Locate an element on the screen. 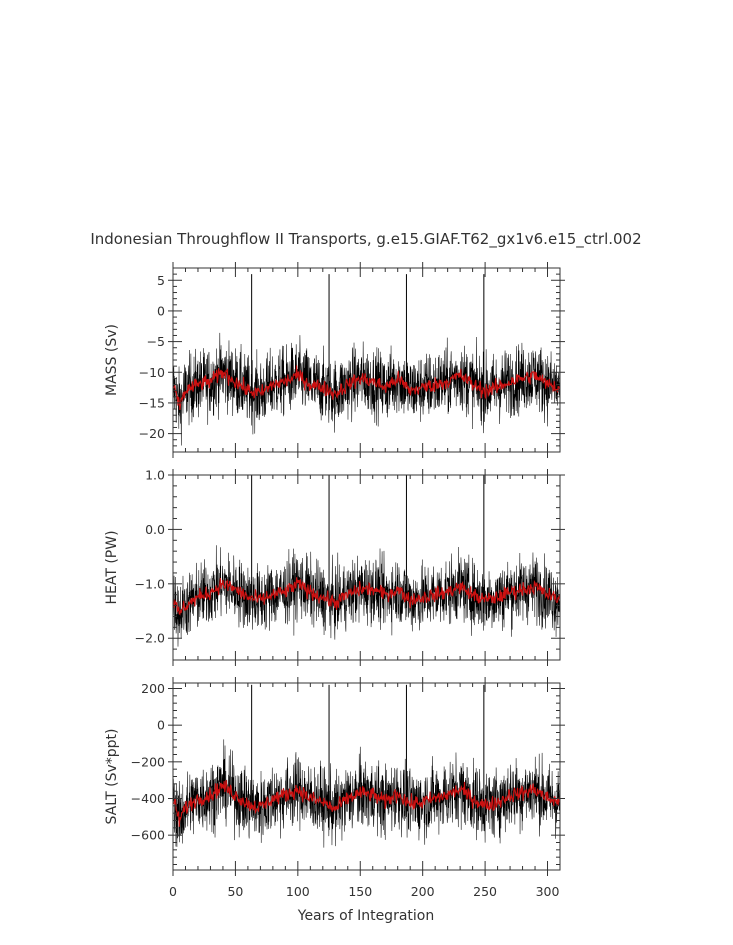 The height and width of the screenshot is (945, 733). heat-raw-series is located at coordinates (366, 596).